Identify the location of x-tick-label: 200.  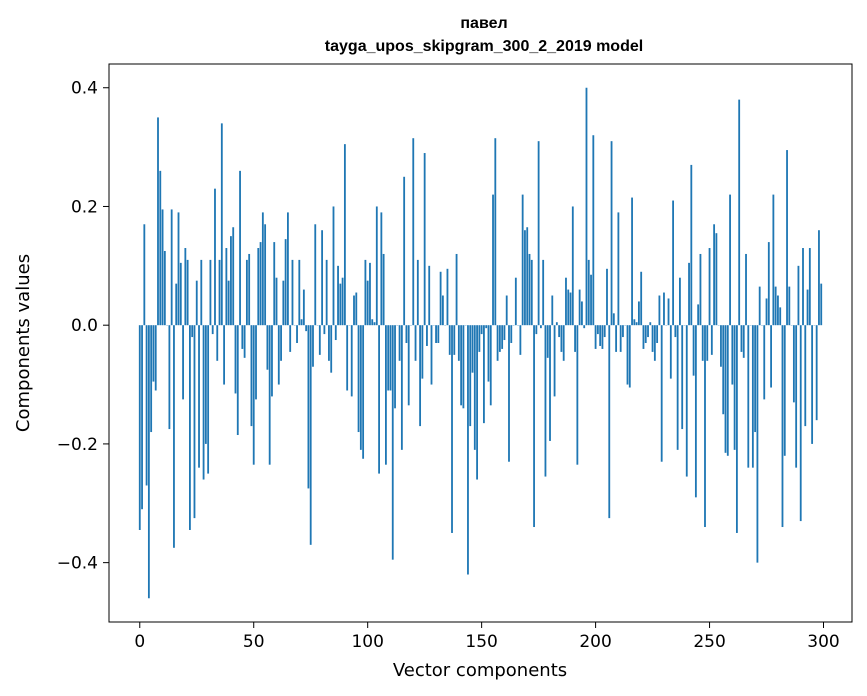
(595, 642).